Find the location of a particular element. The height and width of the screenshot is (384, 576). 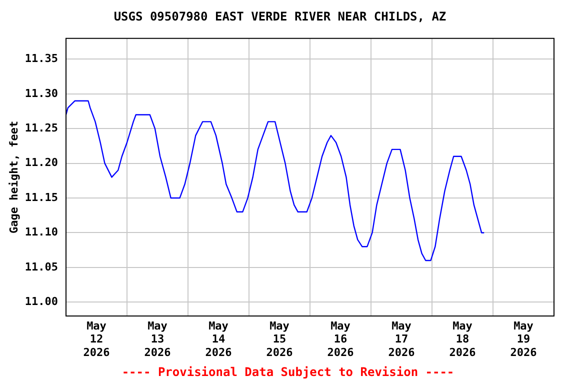

y-tick-label: 11.35 is located at coordinates (41, 59).